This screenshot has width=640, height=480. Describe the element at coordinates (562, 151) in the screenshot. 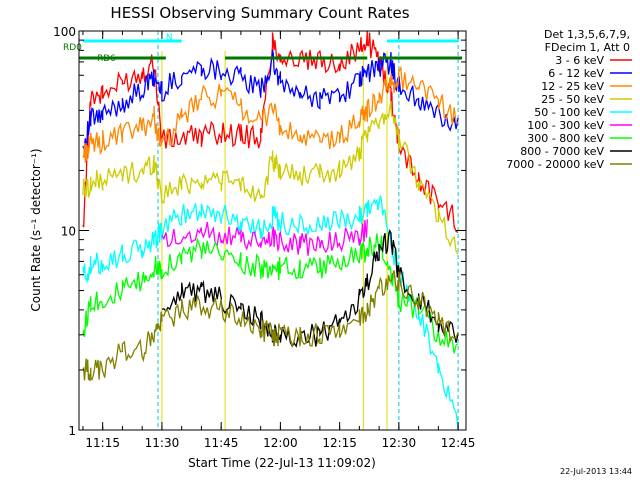

I see `legend-label-7: 800 - 7000 keV` at that location.